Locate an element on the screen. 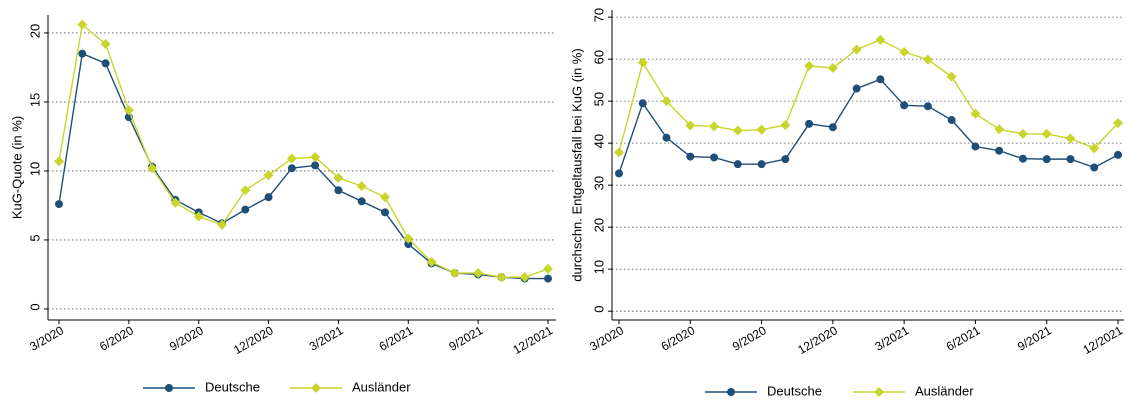 The width and height of the screenshot is (1127, 403). x-tick-label: 3/2020 is located at coordinates (606, 338).